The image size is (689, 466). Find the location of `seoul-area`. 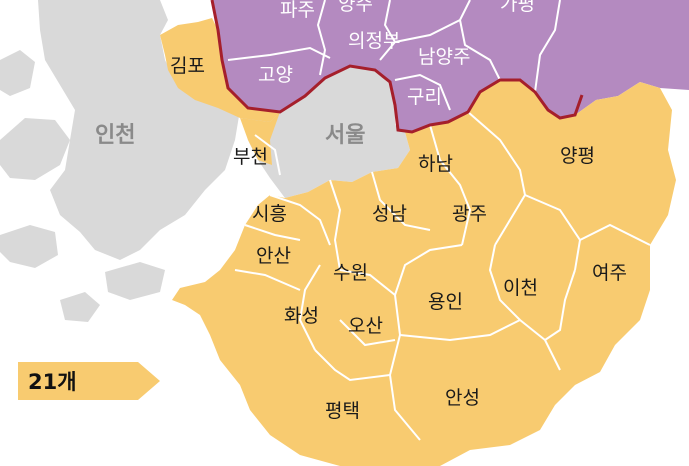

seoul-area is located at coordinates (325, 132).